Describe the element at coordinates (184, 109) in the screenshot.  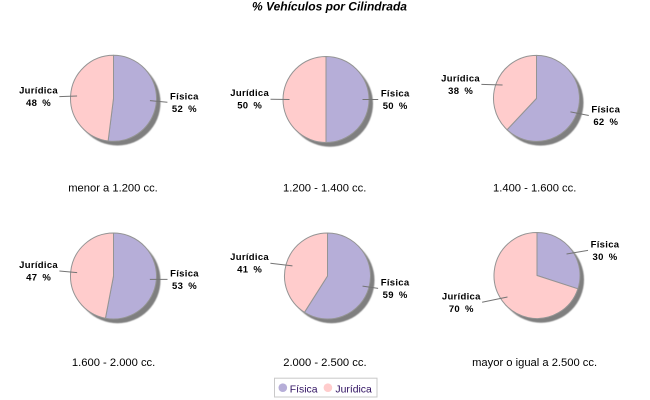
I see `svg-text: 52 %` at that location.